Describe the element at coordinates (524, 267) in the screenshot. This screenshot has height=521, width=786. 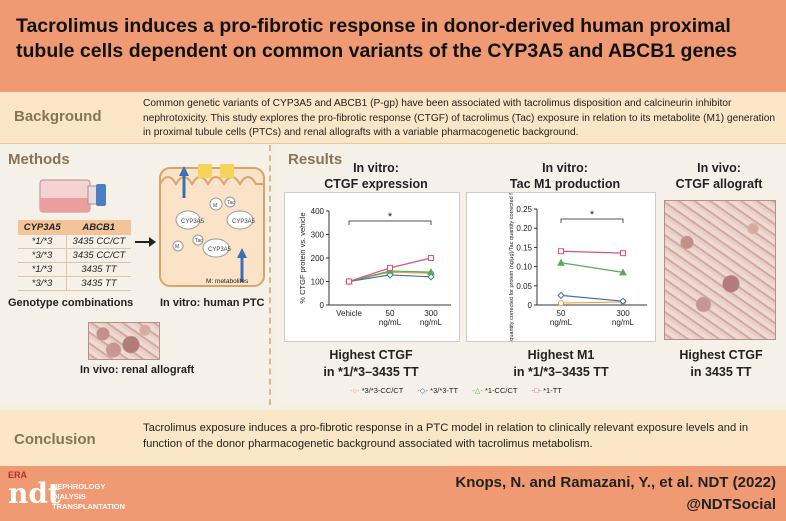
I see `y-tick-label: 0.10` at that location.